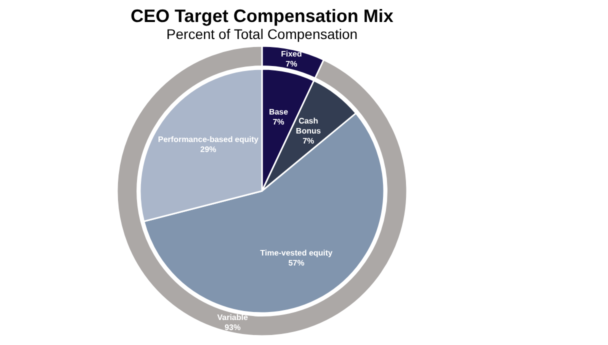  What do you see at coordinates (232, 327) in the screenshot?
I see `data-label: 93%` at bounding box center [232, 327].